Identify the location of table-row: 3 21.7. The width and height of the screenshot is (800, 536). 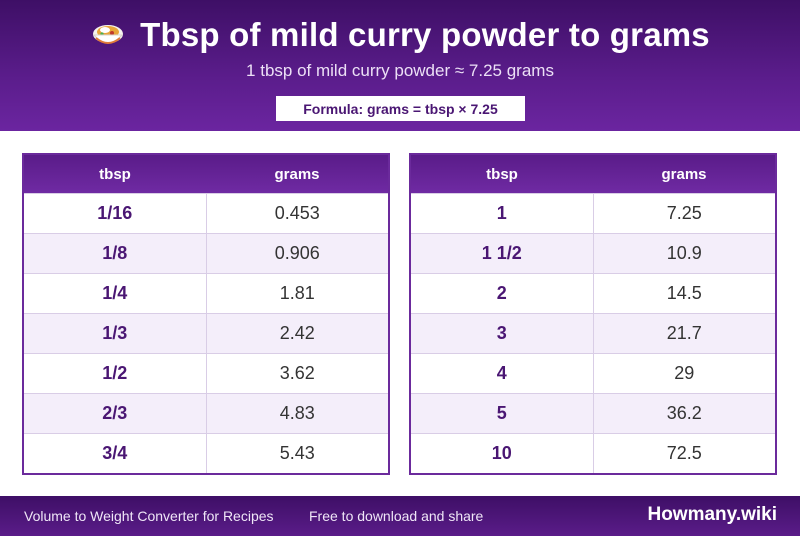
(593, 333).